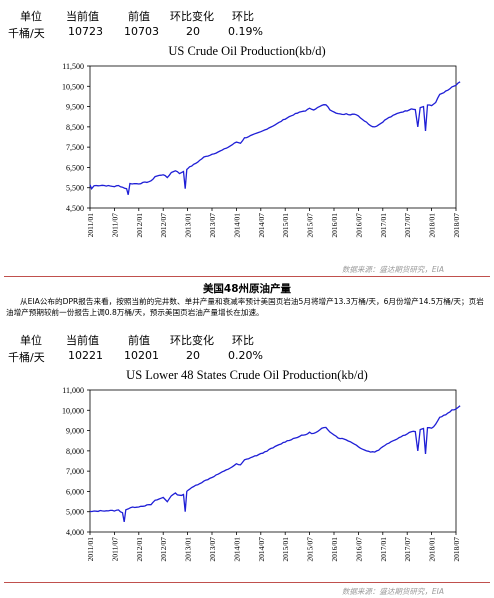 The height and width of the screenshot is (598, 494). Describe the element at coordinates (73, 390) in the screenshot. I see `chart2-y-tick-label: 11,000` at that location.